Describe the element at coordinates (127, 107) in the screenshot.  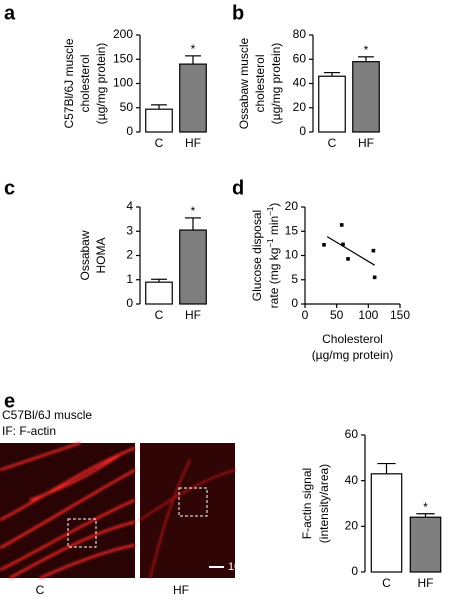
I see `y-tick-label: 50` at that location.